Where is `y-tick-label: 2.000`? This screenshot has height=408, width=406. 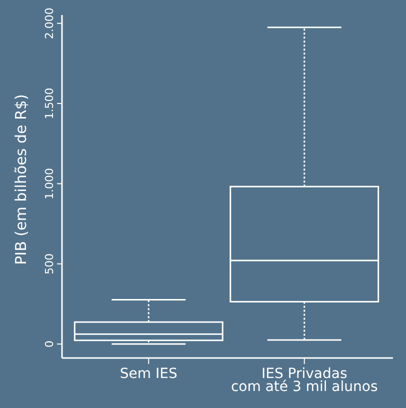
y-tick-label: 2.000 is located at coordinates (49, 24).